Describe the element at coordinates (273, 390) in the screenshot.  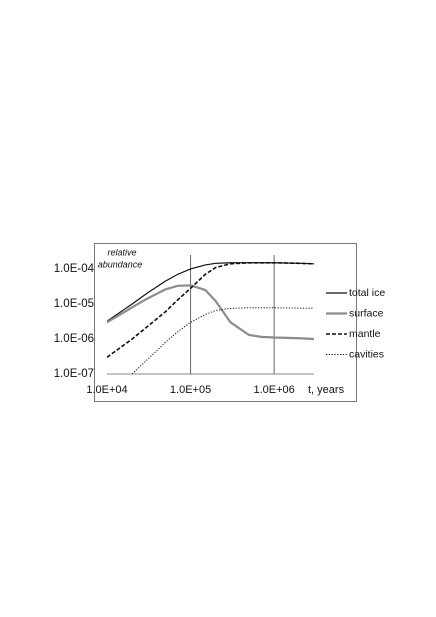
I see `x-tick-label: 1.0E+06` at that location.